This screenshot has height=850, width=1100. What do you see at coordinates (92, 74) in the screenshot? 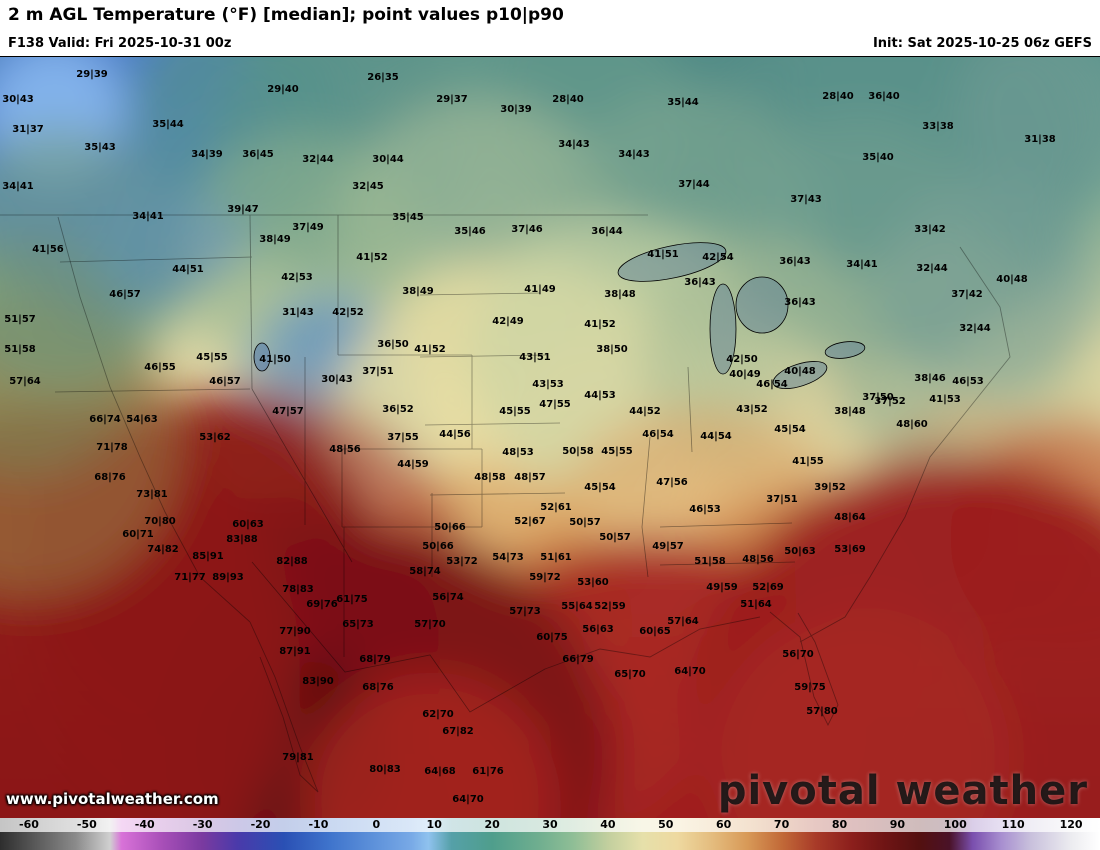
I see `point-value: 29|39` at bounding box center [92, 74].